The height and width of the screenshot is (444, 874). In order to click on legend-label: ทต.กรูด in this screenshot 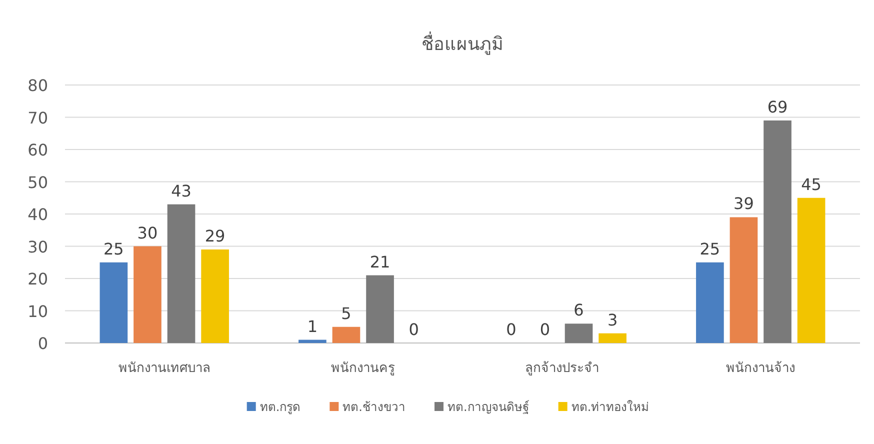, I will do `click(280, 407)`.